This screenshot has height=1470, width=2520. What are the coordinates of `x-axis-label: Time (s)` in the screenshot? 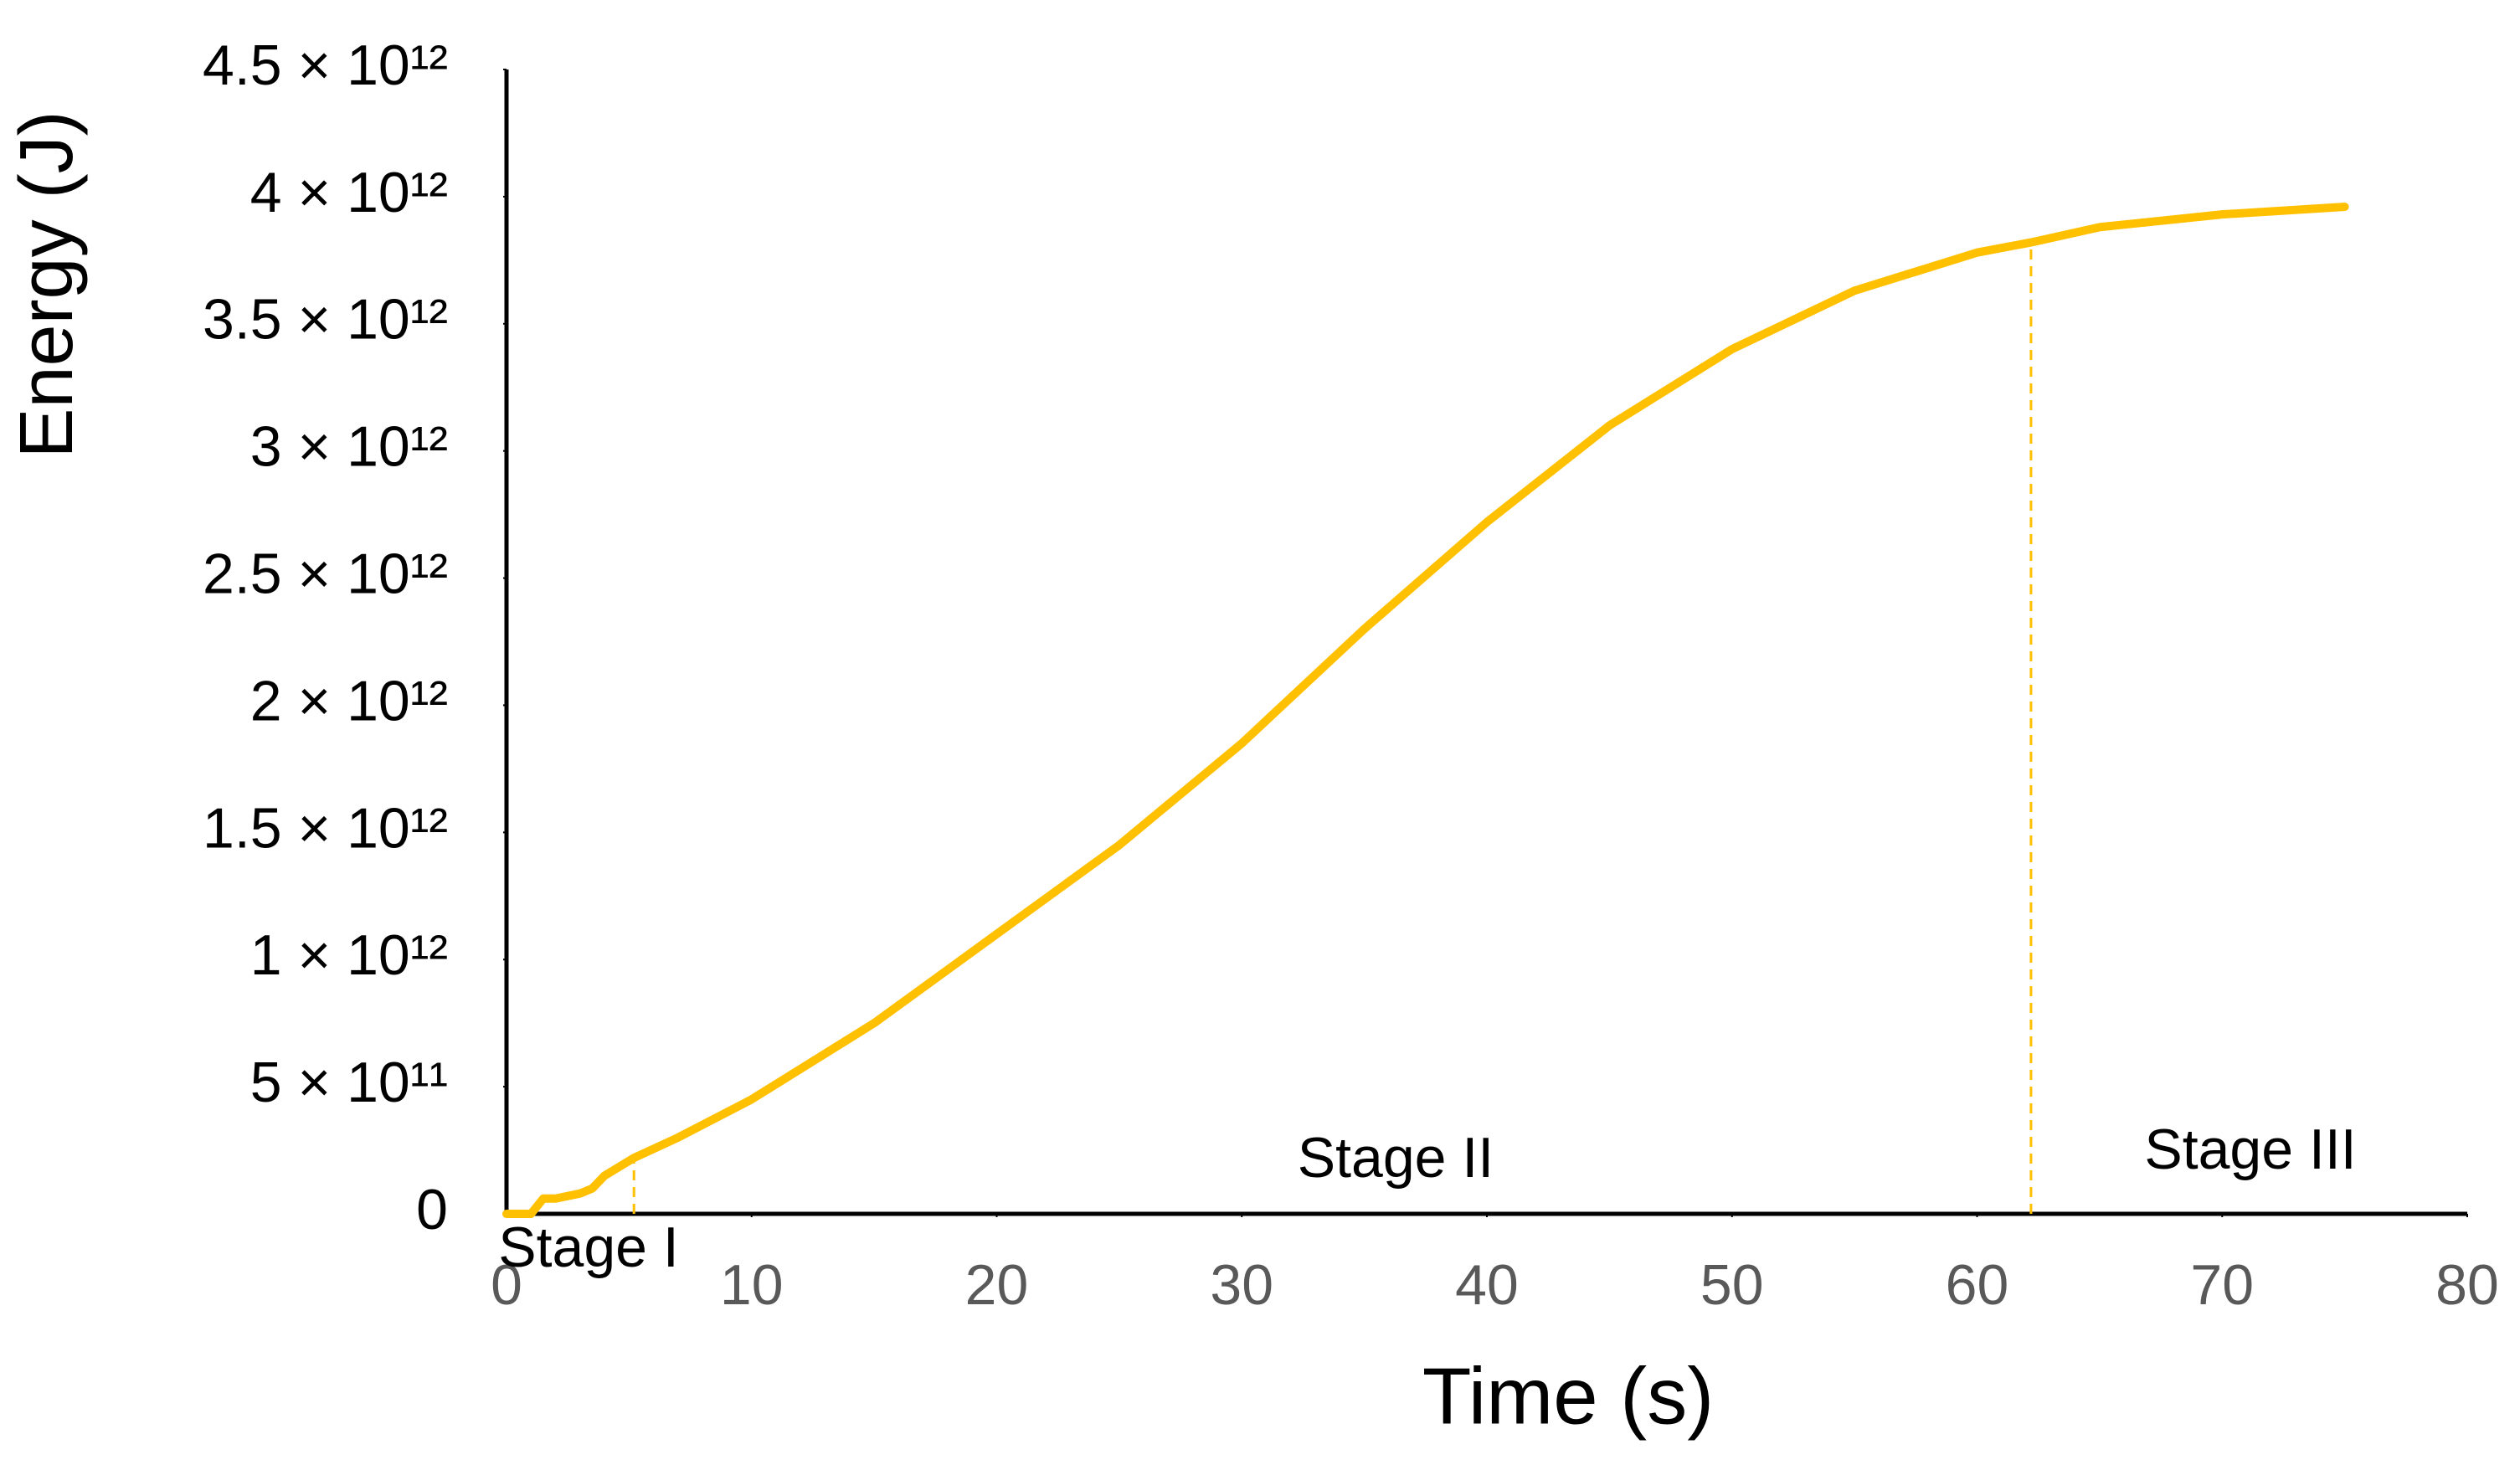 It's located at (1568, 1396).